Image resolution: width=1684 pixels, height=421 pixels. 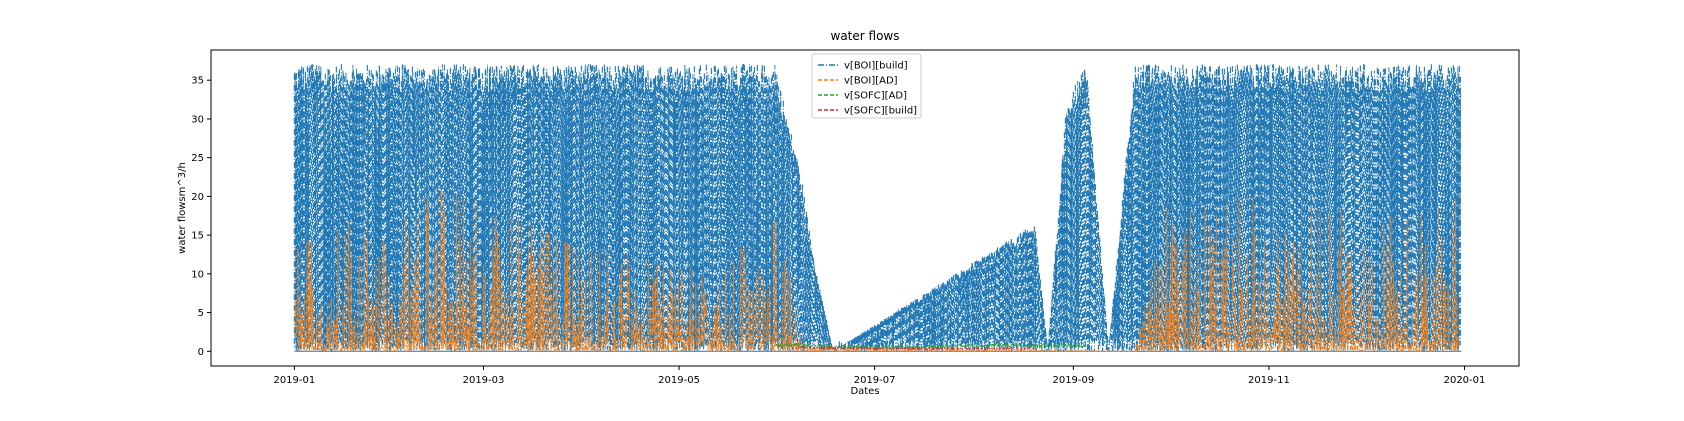 What do you see at coordinates (865, 36) in the screenshot?
I see `chart-title: water flows` at bounding box center [865, 36].